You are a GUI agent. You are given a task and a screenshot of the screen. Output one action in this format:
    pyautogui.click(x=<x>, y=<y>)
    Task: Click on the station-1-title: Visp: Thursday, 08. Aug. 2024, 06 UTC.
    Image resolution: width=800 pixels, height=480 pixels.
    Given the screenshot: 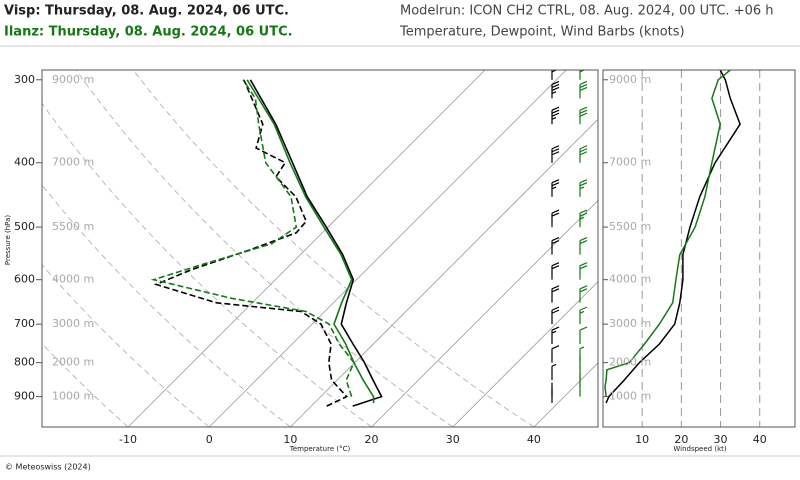 What is the action you would take?
    pyautogui.click(x=146, y=11)
    